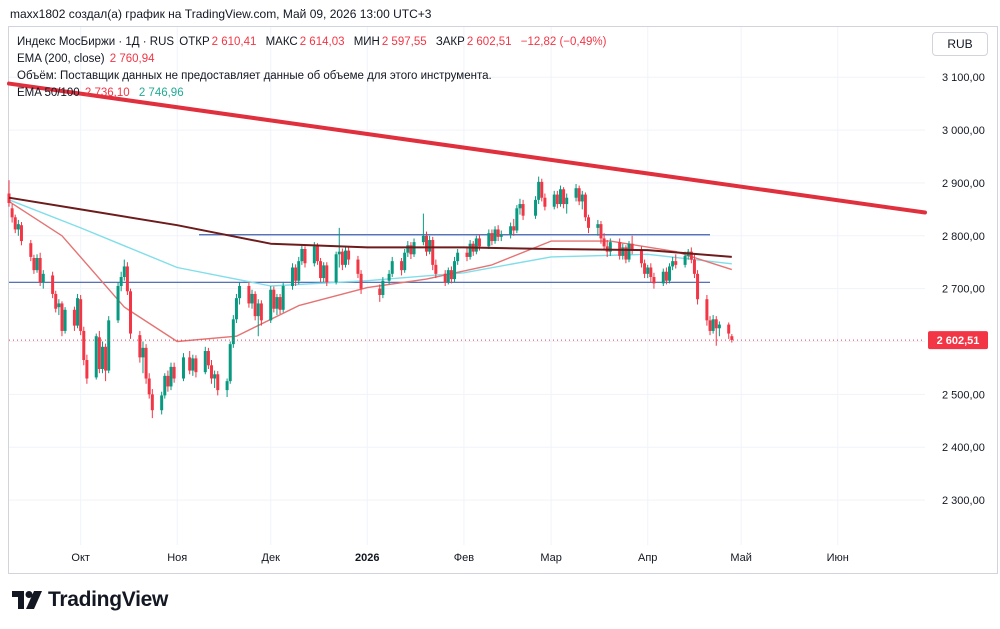  Describe the element at coordinates (366, 42) in the screenshot. I see `low-label: МИН` at that location.